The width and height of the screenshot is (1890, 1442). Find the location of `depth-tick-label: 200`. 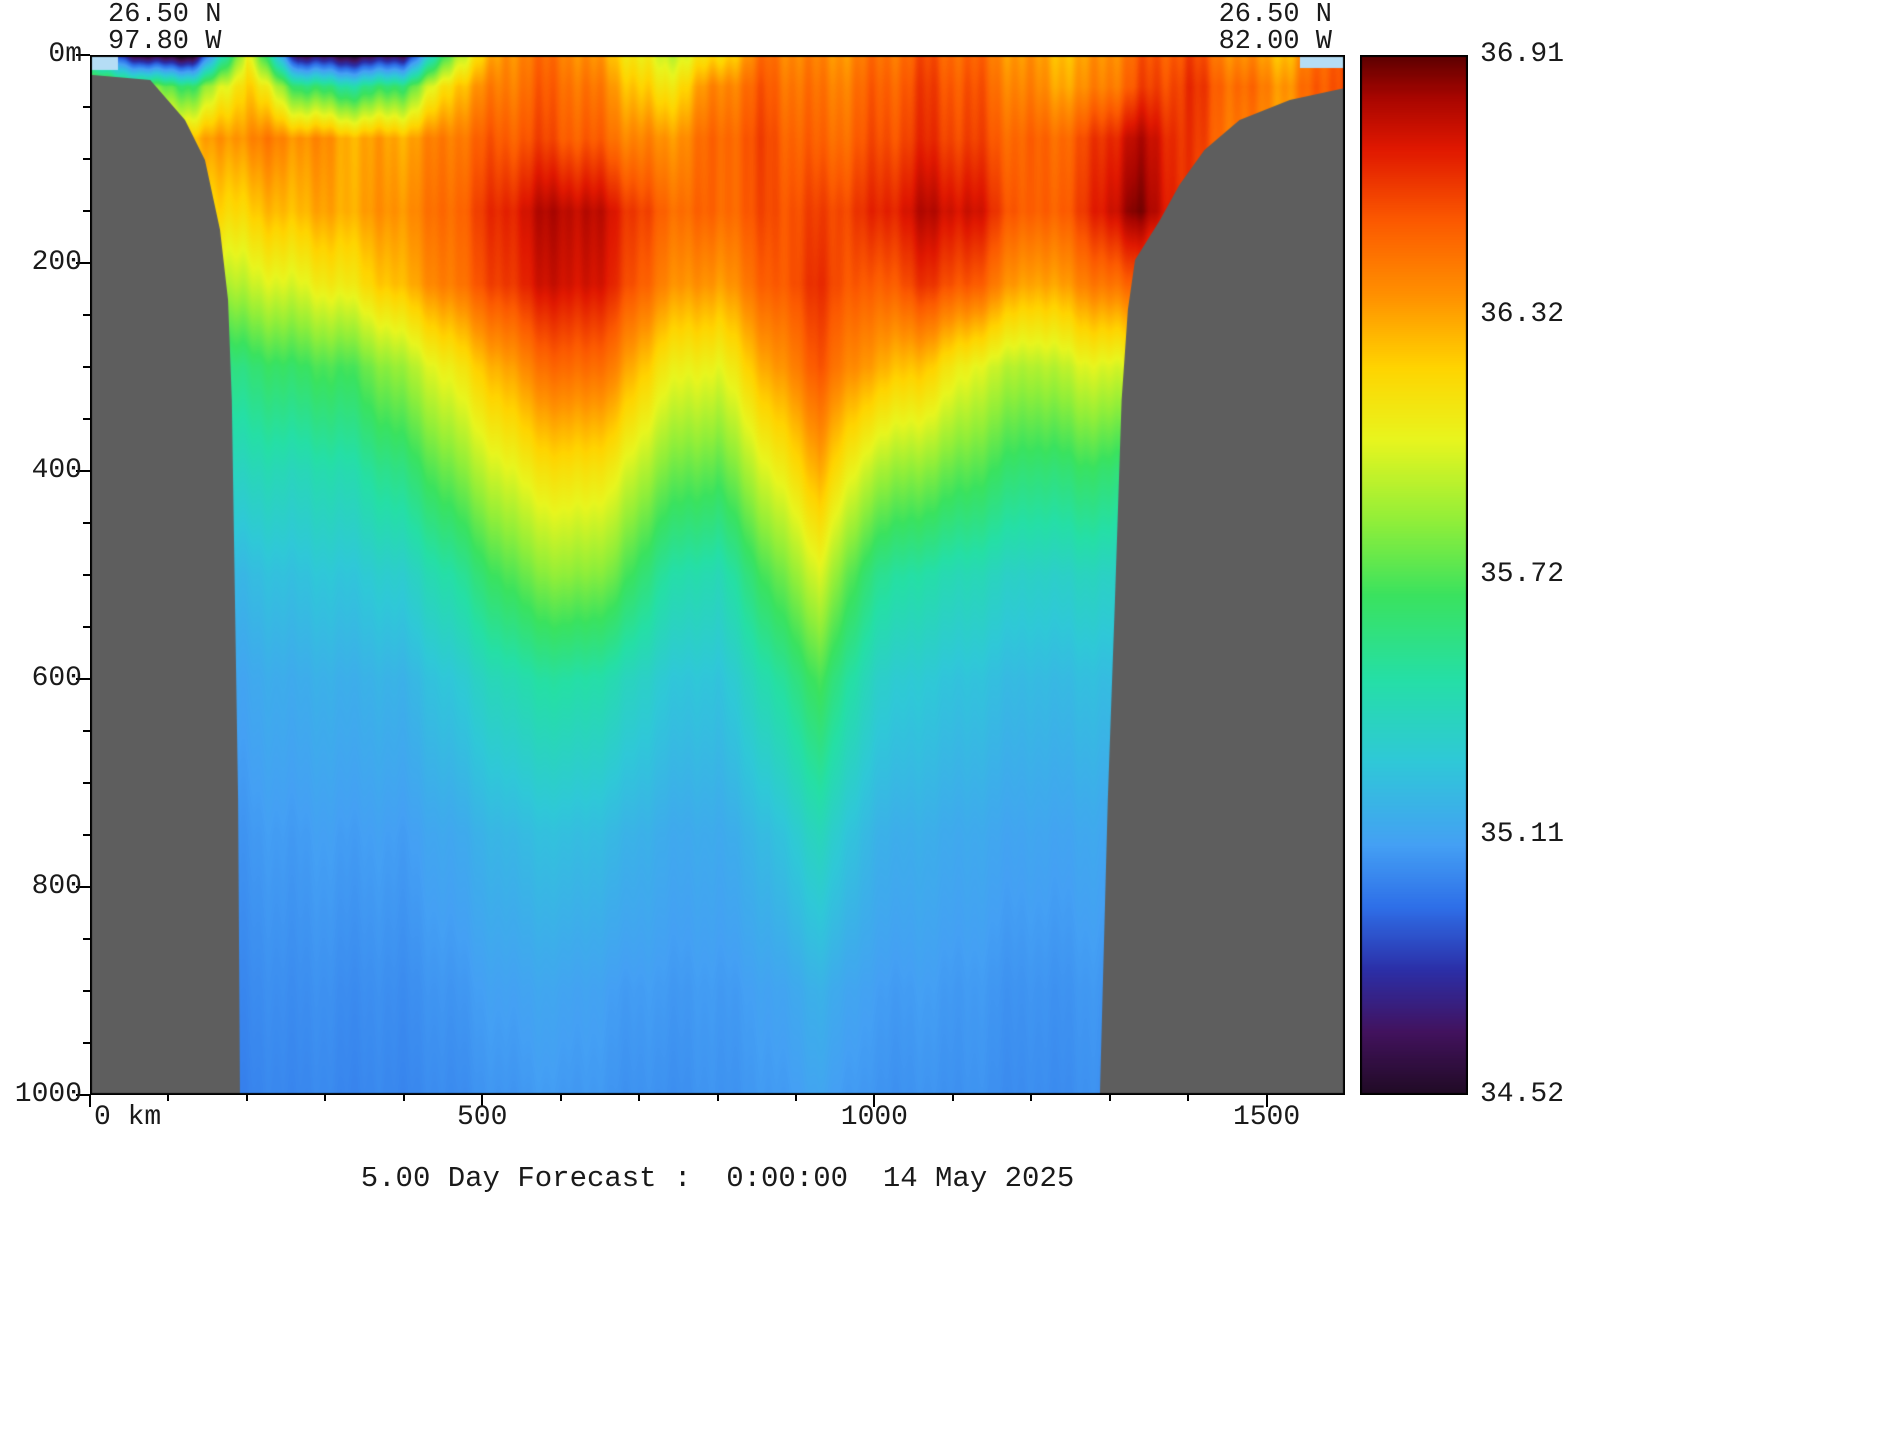

depth-tick-label: 200 is located at coordinates (56, 262).